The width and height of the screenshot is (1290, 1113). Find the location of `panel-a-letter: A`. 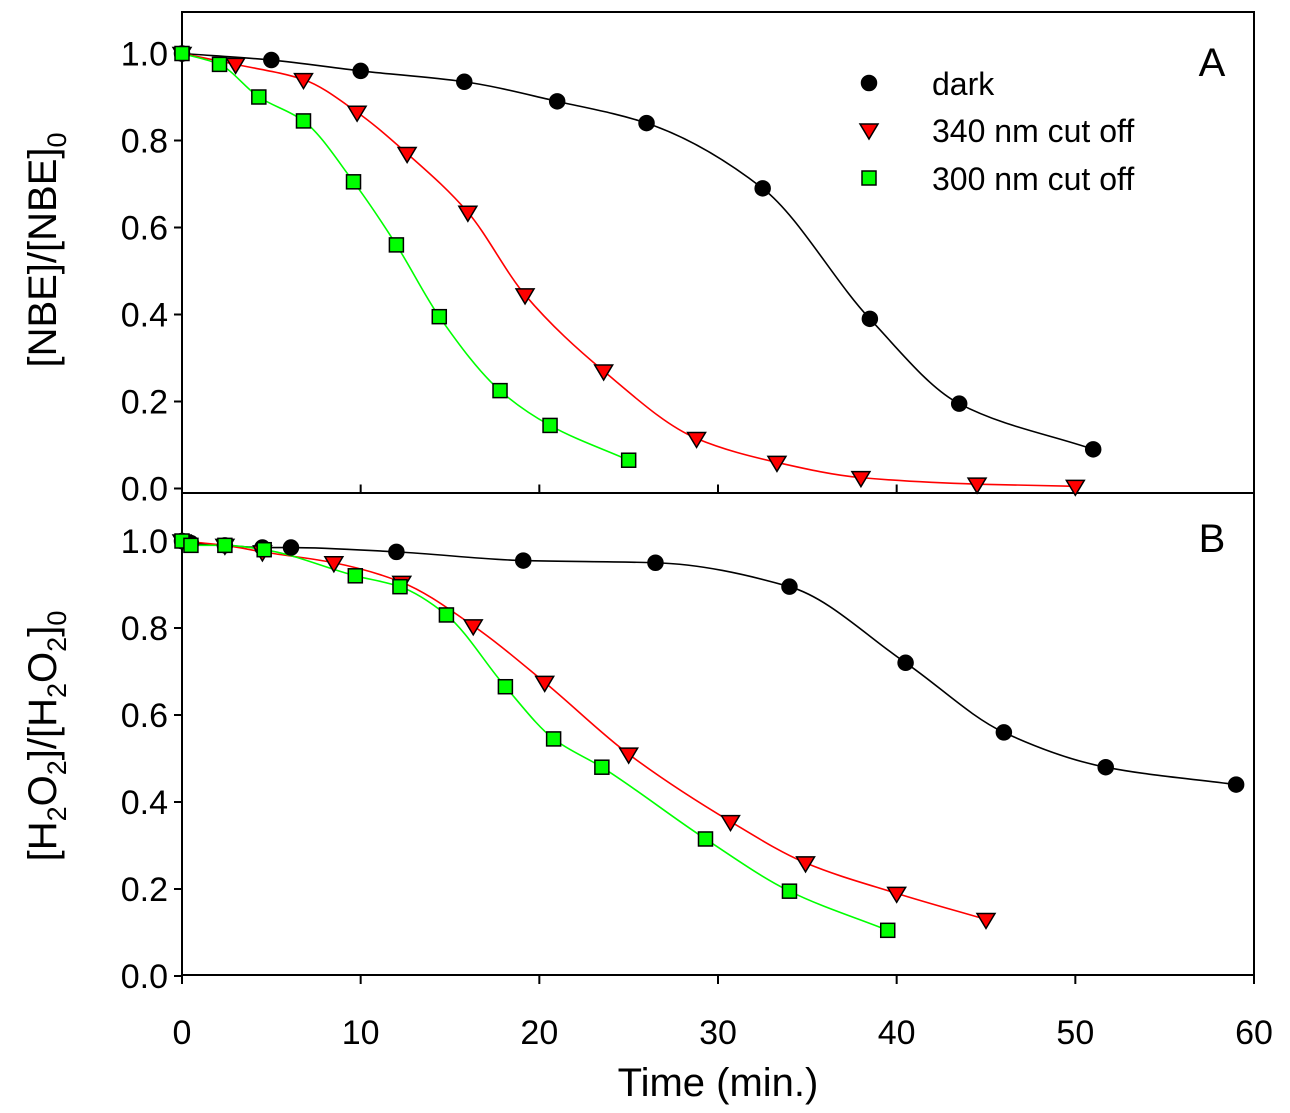

panel-a-letter: A is located at coordinates (1212, 63).